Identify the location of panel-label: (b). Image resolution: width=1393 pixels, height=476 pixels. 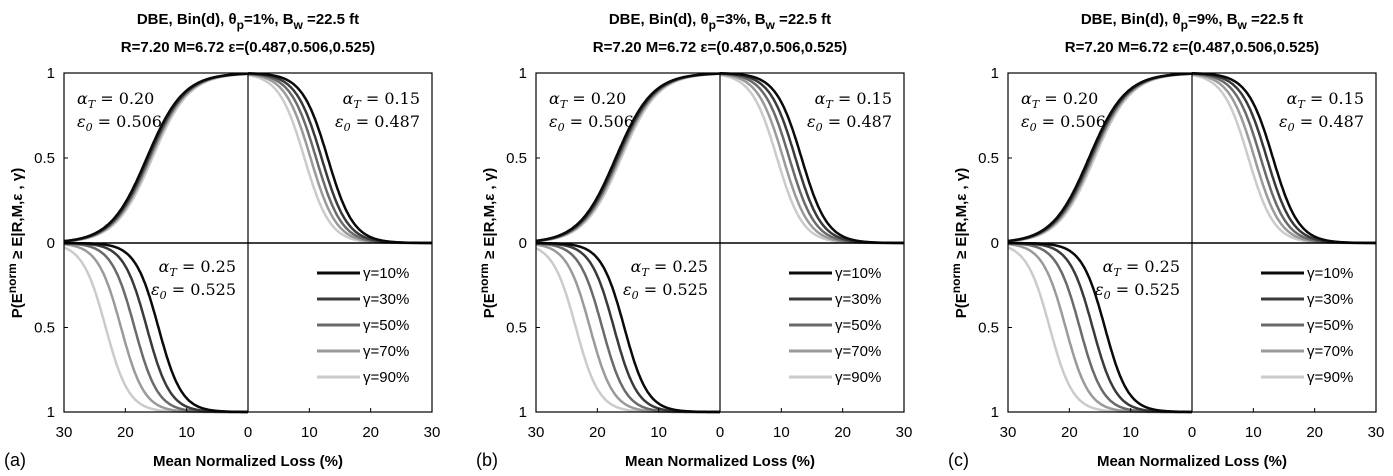
(487, 460).